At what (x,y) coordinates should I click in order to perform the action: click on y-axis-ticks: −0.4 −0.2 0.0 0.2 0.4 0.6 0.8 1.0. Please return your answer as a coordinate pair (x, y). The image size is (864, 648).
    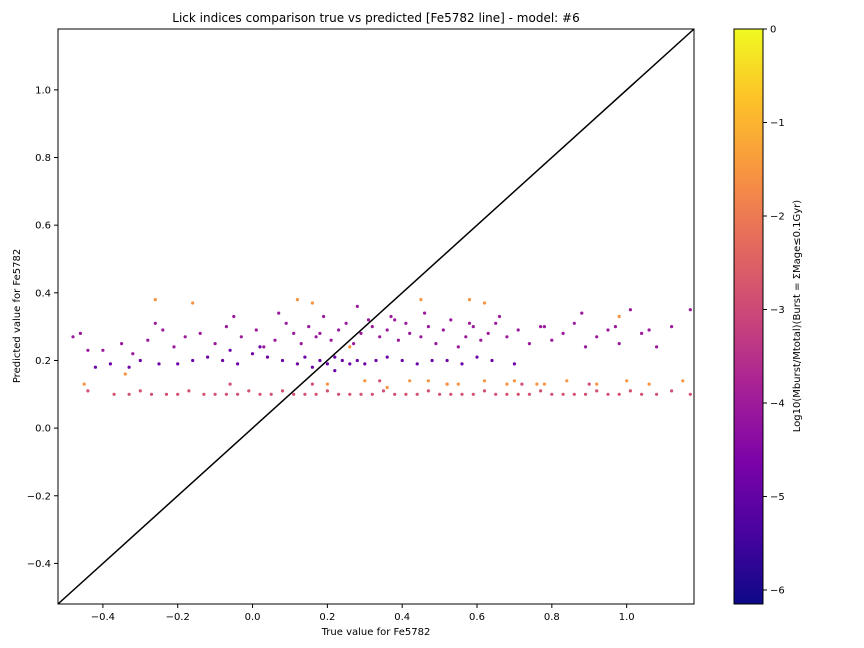
    Looking at the image, I should click on (42, 327).